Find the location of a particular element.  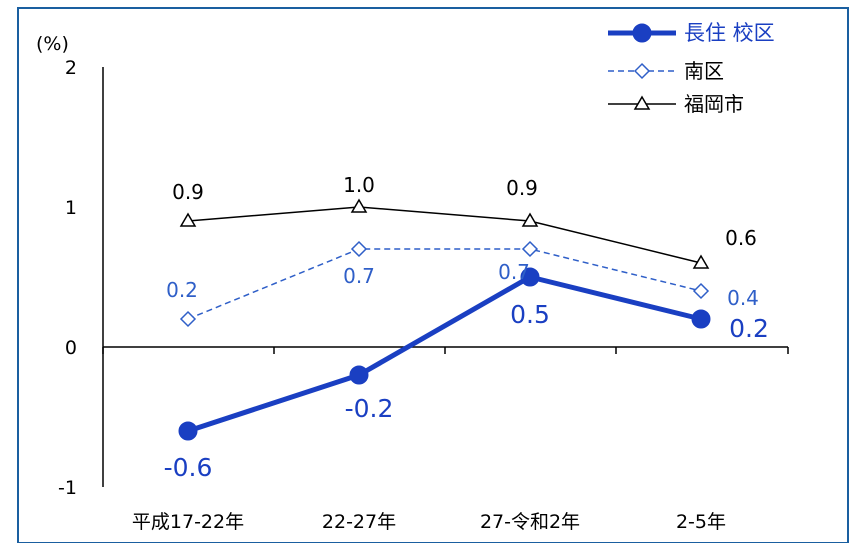

legend-entry: 南区 is located at coordinates (704, 71).